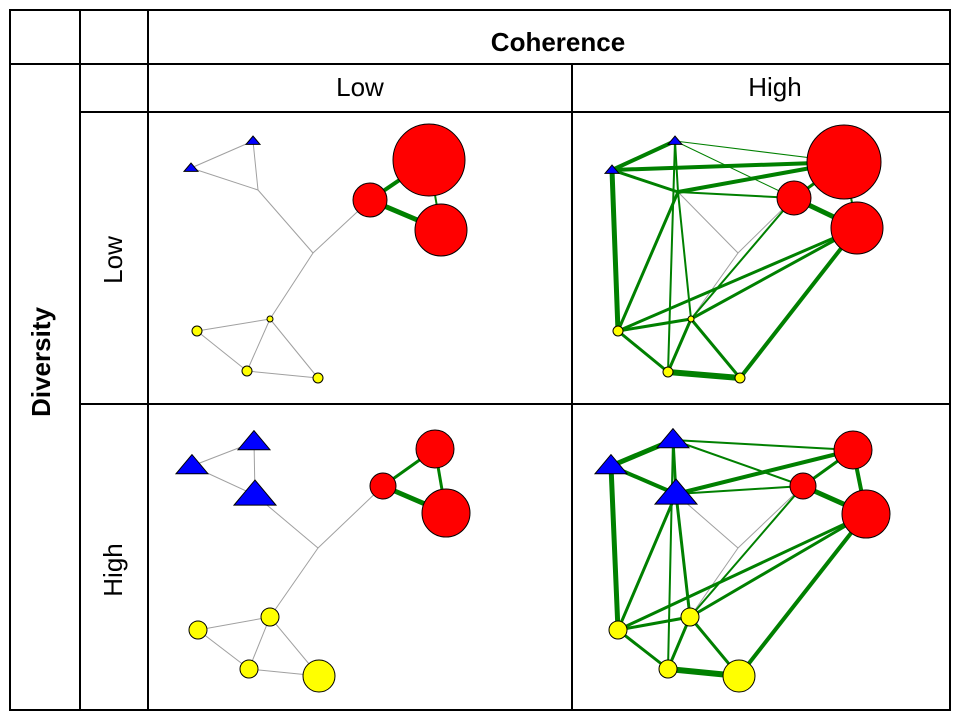 The image size is (960, 711). I want to click on row-group-header: Diversity, so click(41, 362).